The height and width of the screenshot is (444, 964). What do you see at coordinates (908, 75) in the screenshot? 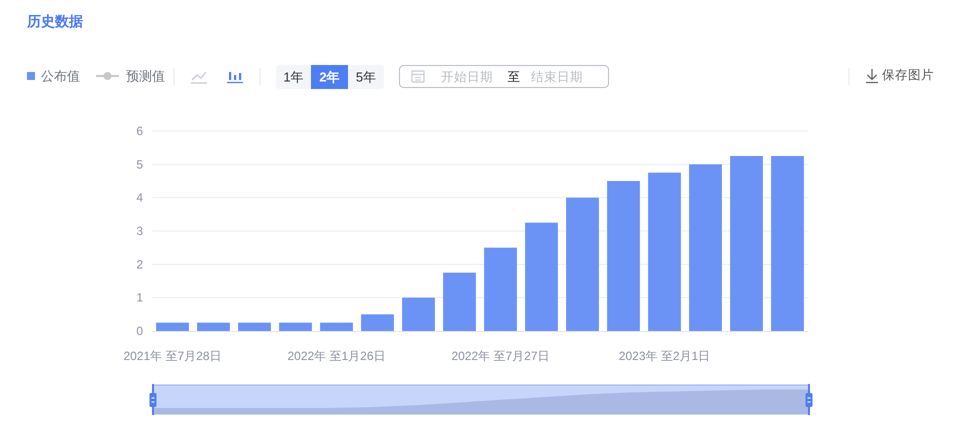
I see `save-image-label: 保存图片` at bounding box center [908, 75].